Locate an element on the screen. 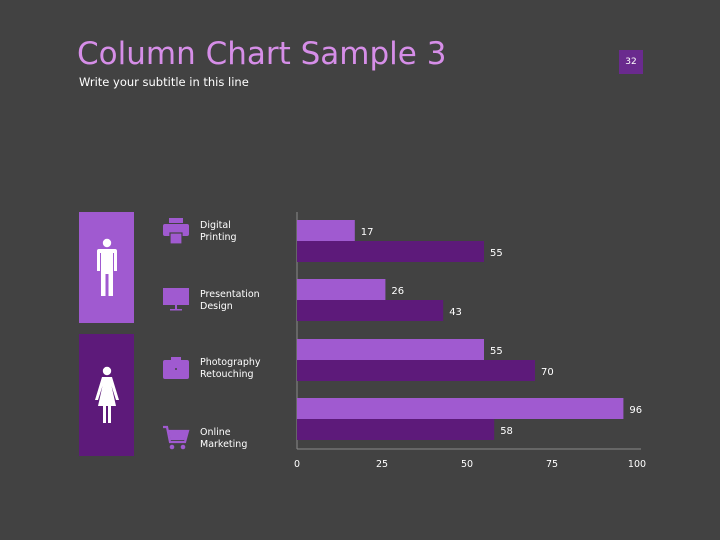 The height and width of the screenshot is (540, 720). category-label-presentation-design: Presentation Design is located at coordinates (230, 300).